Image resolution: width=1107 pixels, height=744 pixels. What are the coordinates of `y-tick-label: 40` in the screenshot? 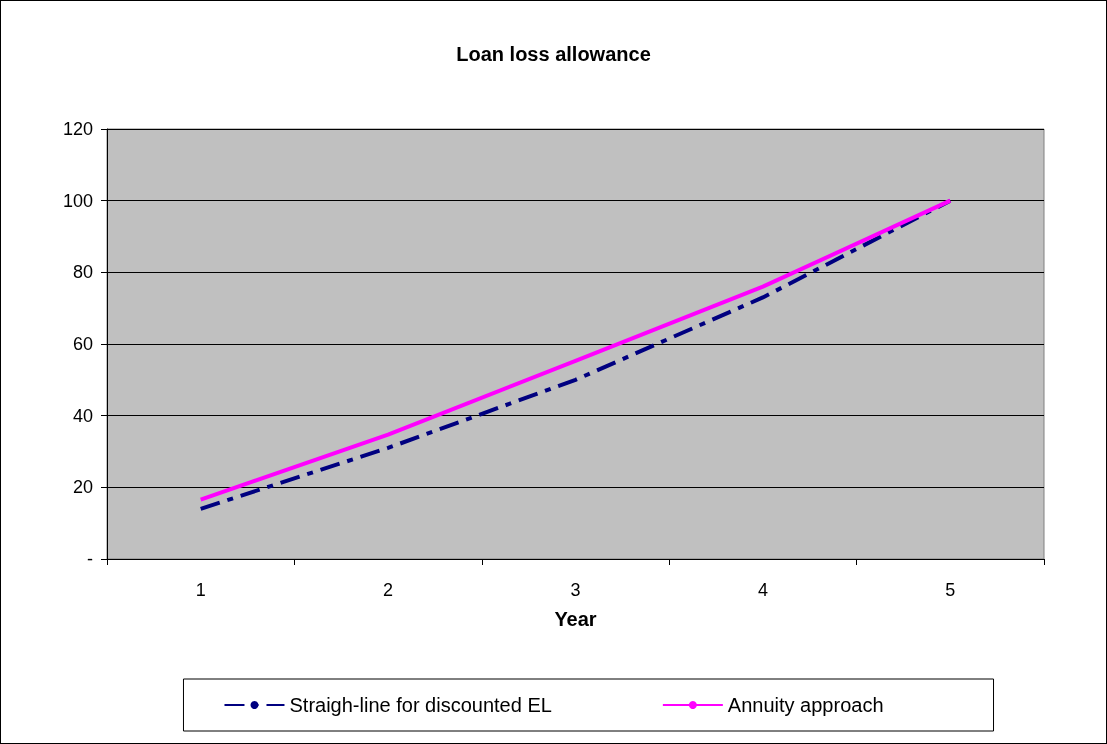 It's located at (82, 415).